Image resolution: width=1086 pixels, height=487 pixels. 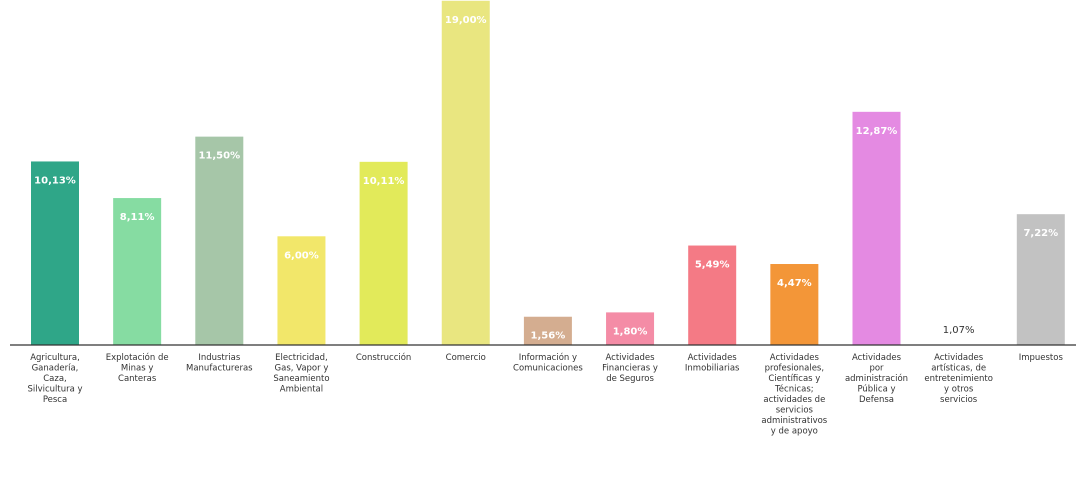 I want to click on bar-value-label-11: 12,87%, so click(x=877, y=131).